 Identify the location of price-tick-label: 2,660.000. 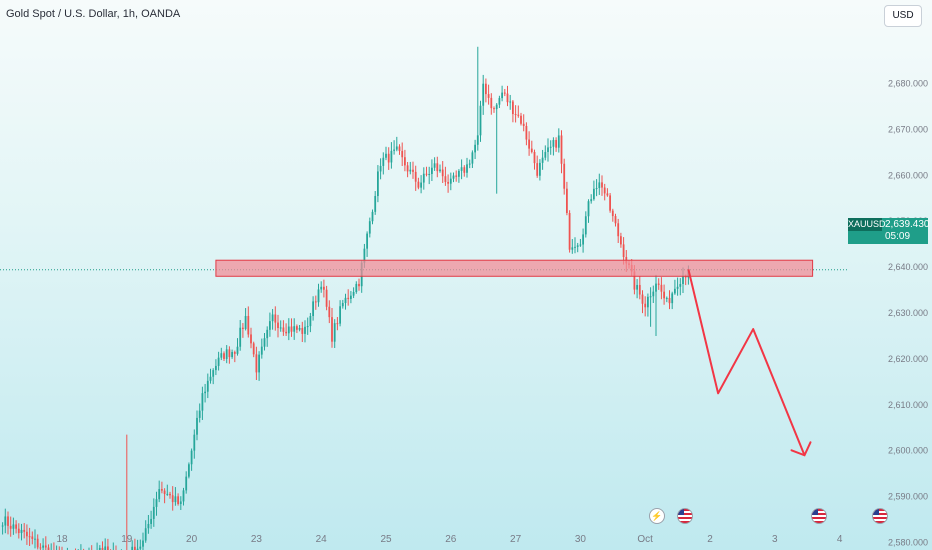
(908, 175).